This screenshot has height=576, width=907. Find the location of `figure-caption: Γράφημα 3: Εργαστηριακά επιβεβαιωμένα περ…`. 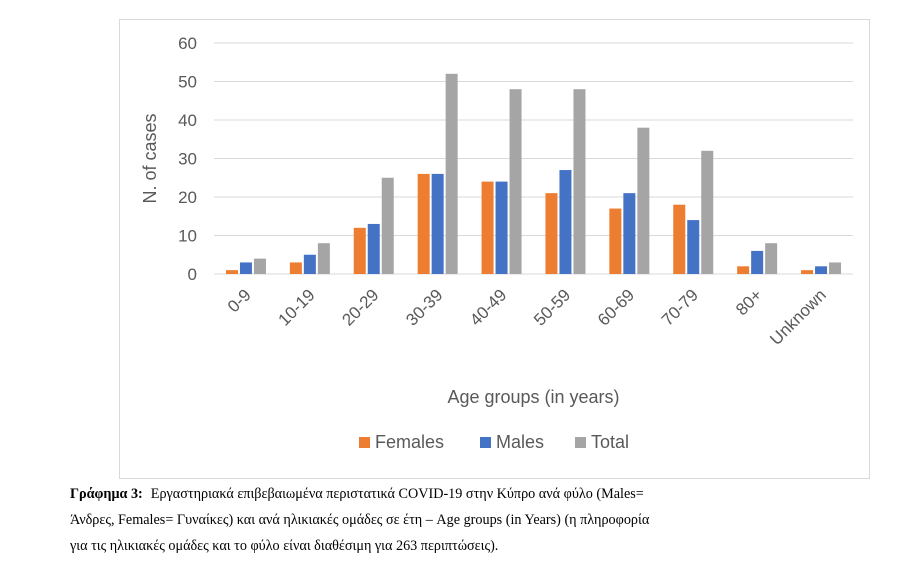

figure-caption: Γράφημα 3: Εργαστηριακά επιβεβαιωμένα περ… is located at coordinates (460, 520).